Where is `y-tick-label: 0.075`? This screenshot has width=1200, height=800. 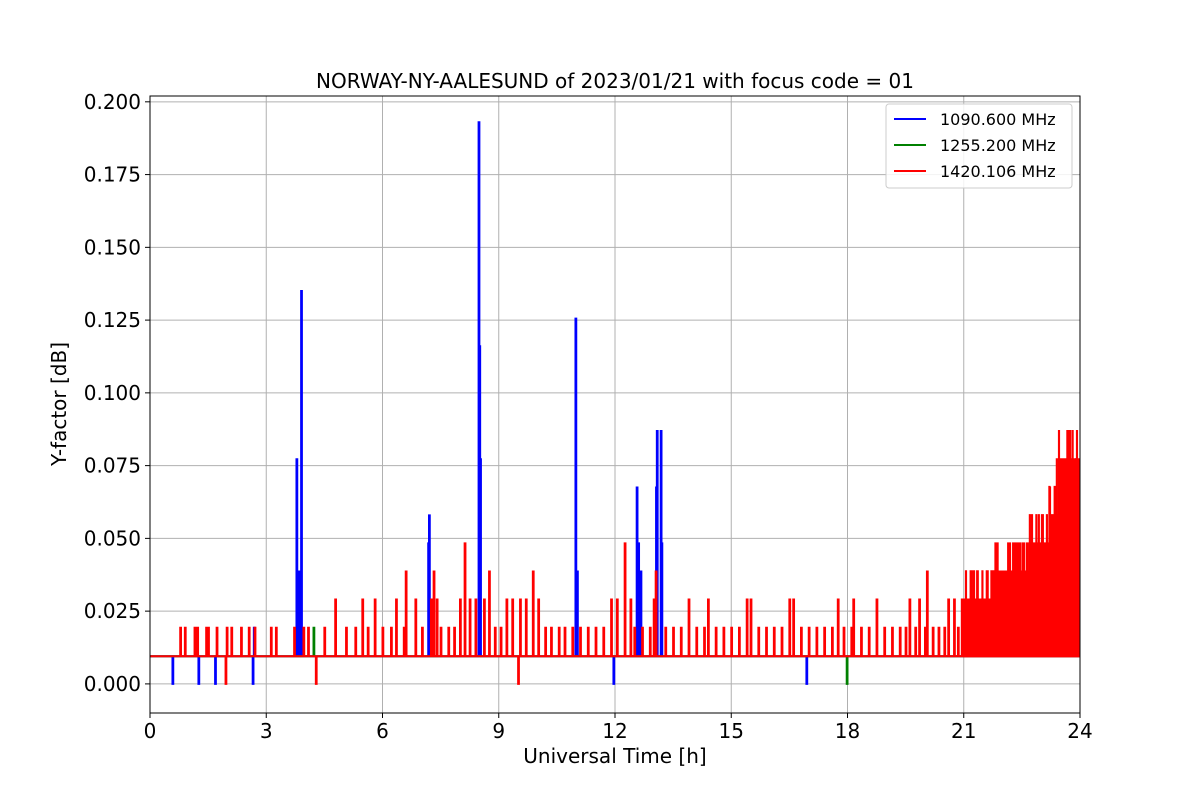
y-tick-label: 0.075 is located at coordinates (112, 466).